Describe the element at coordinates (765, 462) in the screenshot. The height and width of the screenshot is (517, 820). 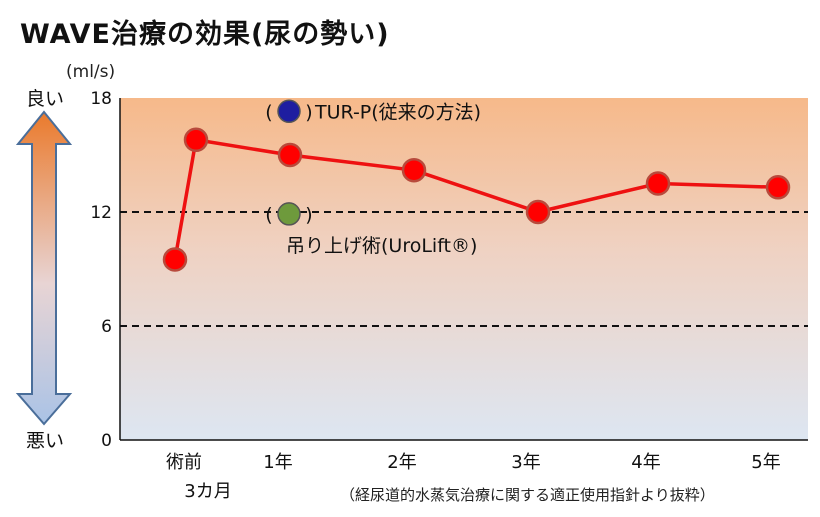
I see `x-tick-label: 5年` at that location.